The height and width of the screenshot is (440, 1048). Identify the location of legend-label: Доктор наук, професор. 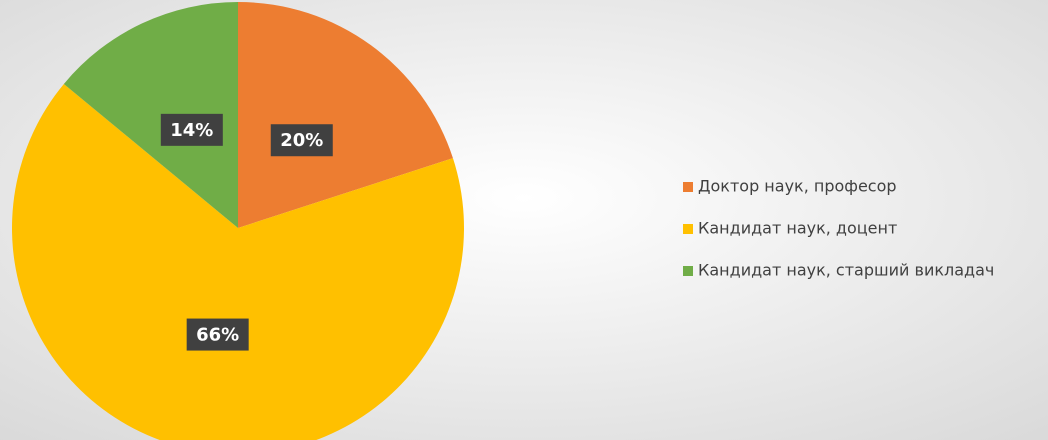
(797, 186).